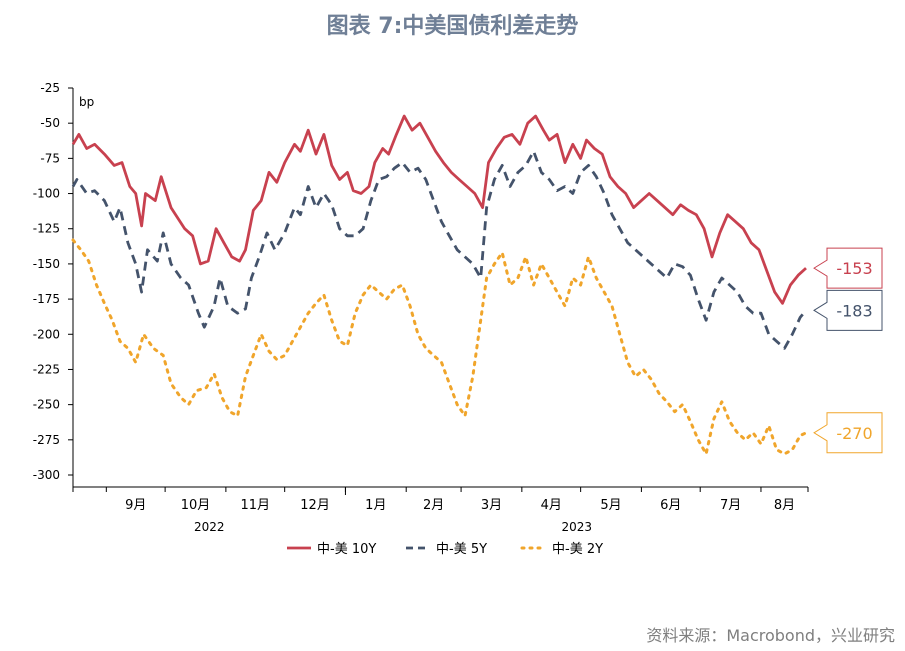 The height and width of the screenshot is (651, 905). What do you see at coordinates (46, 405) in the screenshot?
I see `y-tick-label: -250` at bounding box center [46, 405].